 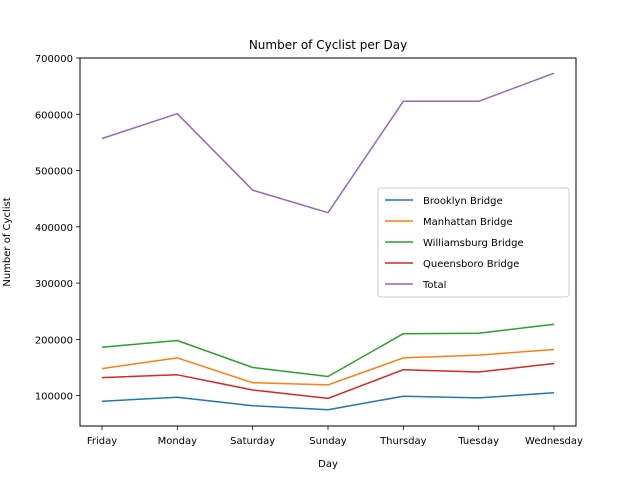 I want to click on x-tick-label: Wednesday, so click(x=554, y=441).